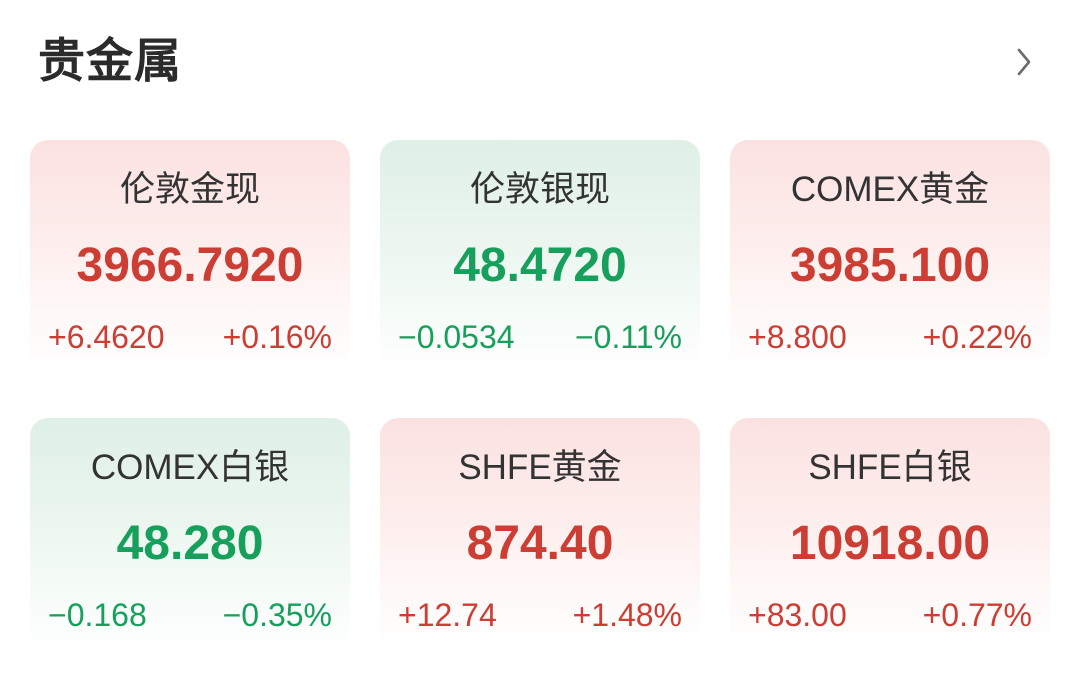 The width and height of the screenshot is (1080, 696). Describe the element at coordinates (190, 467) in the screenshot. I see `quote-name: COMEX白银` at that location.